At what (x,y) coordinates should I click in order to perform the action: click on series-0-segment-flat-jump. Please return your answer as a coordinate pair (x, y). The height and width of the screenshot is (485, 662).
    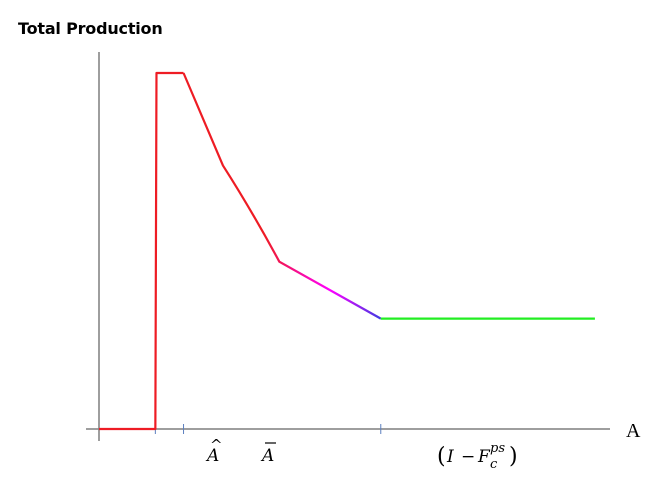
    Looking at the image, I should click on (141, 251).